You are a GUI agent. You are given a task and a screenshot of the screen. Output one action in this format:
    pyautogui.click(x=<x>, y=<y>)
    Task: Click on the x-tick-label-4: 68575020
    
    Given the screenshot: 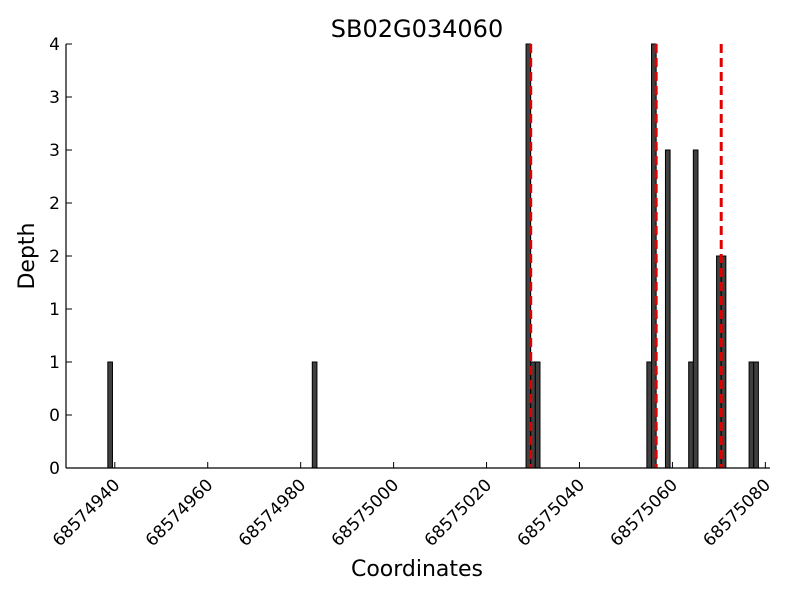 What is the action you would take?
    pyautogui.click(x=458, y=512)
    